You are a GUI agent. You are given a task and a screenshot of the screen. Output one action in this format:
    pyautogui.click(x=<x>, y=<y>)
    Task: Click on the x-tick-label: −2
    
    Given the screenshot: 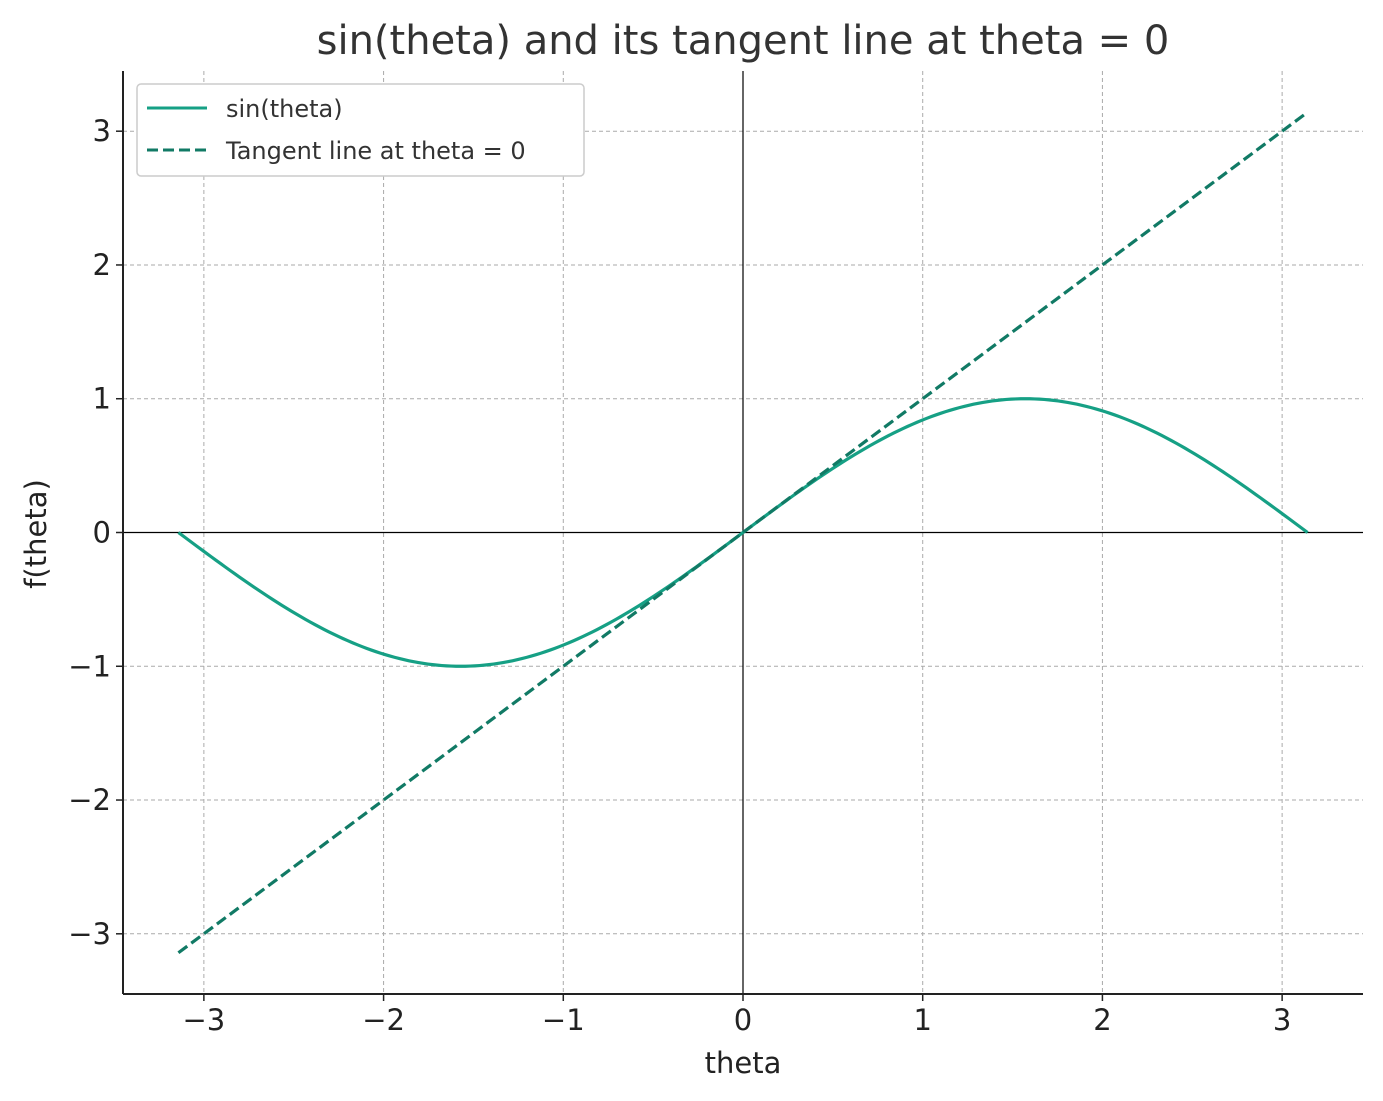 What is the action you would take?
    pyautogui.click(x=383, y=1020)
    